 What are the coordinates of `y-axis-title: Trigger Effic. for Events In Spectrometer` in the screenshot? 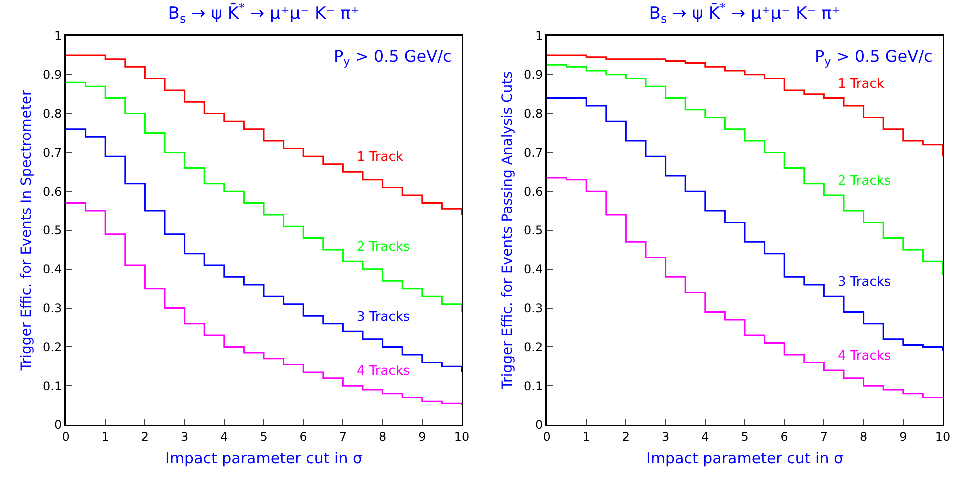 It's located at (26, 231).